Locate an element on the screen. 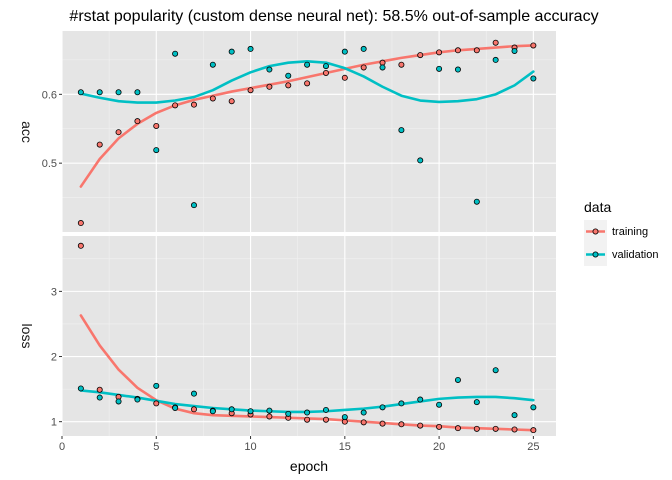  acc-y-tick-label: 0.5 is located at coordinates (49, 164).